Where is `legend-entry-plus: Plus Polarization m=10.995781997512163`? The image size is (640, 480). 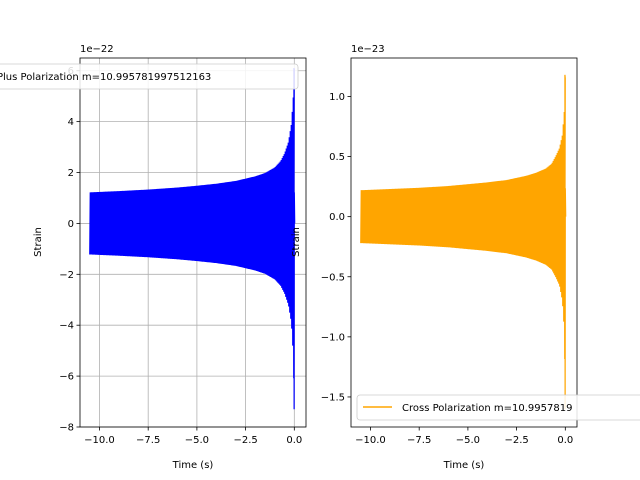 legend-entry-plus: Plus Polarization m=10.995781997512163 is located at coordinates (105, 77).